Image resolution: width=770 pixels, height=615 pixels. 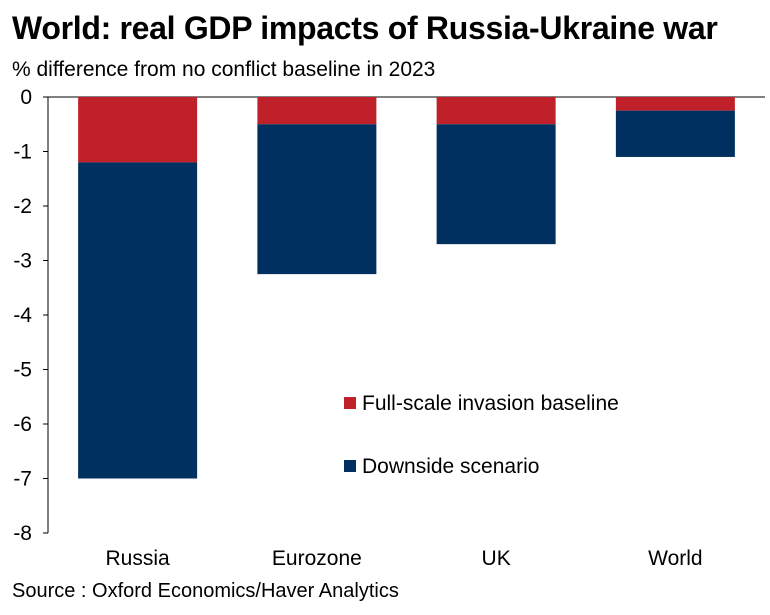 What do you see at coordinates (22, 261) in the screenshot?
I see `y-tick-label: -3` at bounding box center [22, 261].